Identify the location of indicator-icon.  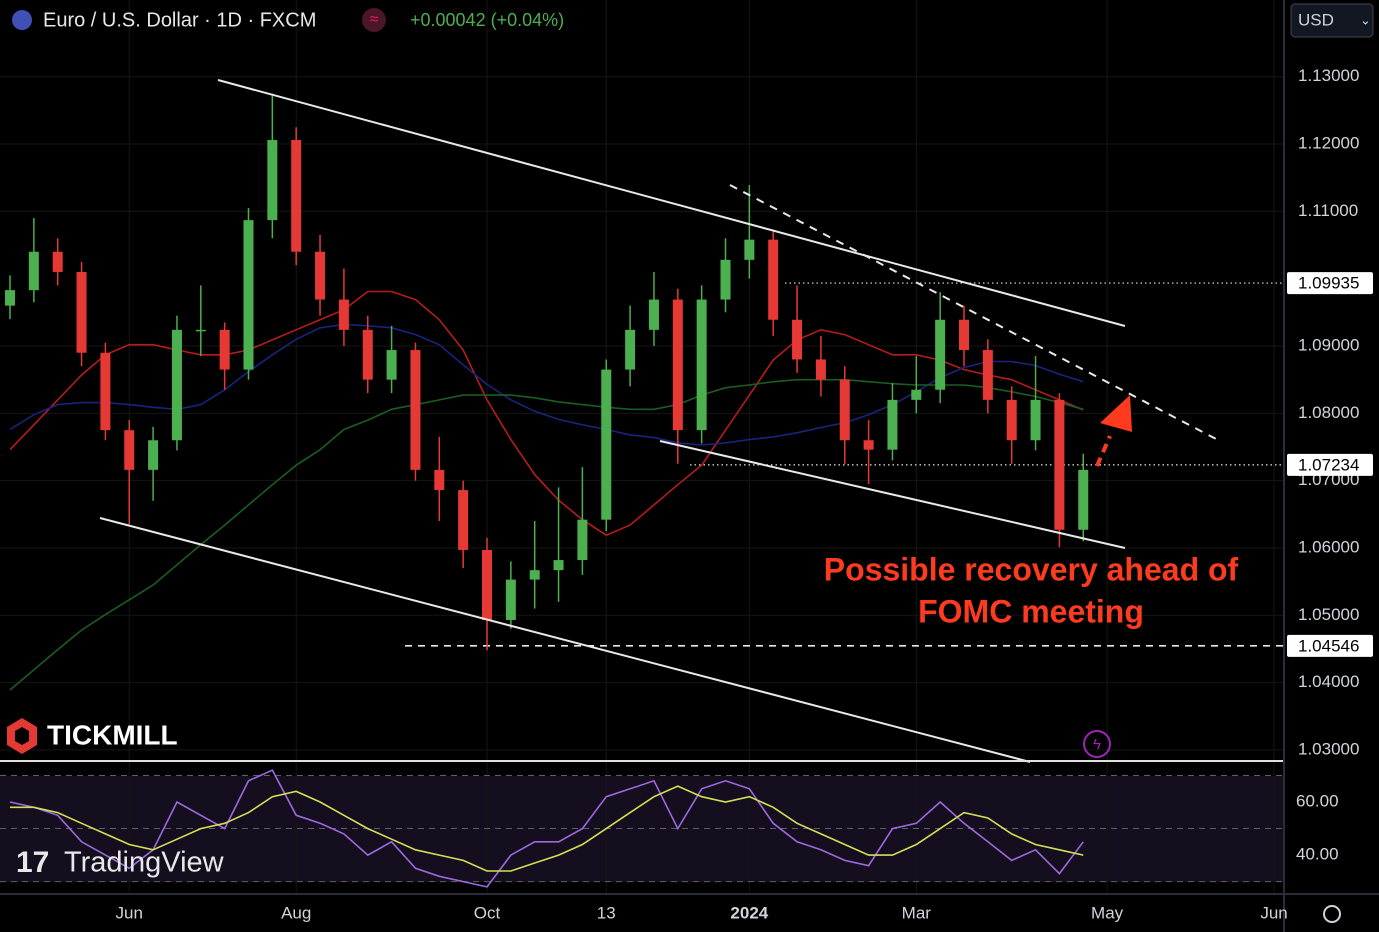
(374, 20).